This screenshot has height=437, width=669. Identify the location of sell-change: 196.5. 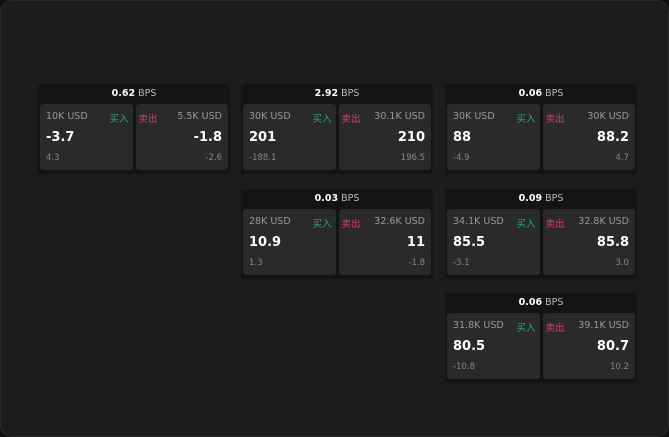
(412, 158).